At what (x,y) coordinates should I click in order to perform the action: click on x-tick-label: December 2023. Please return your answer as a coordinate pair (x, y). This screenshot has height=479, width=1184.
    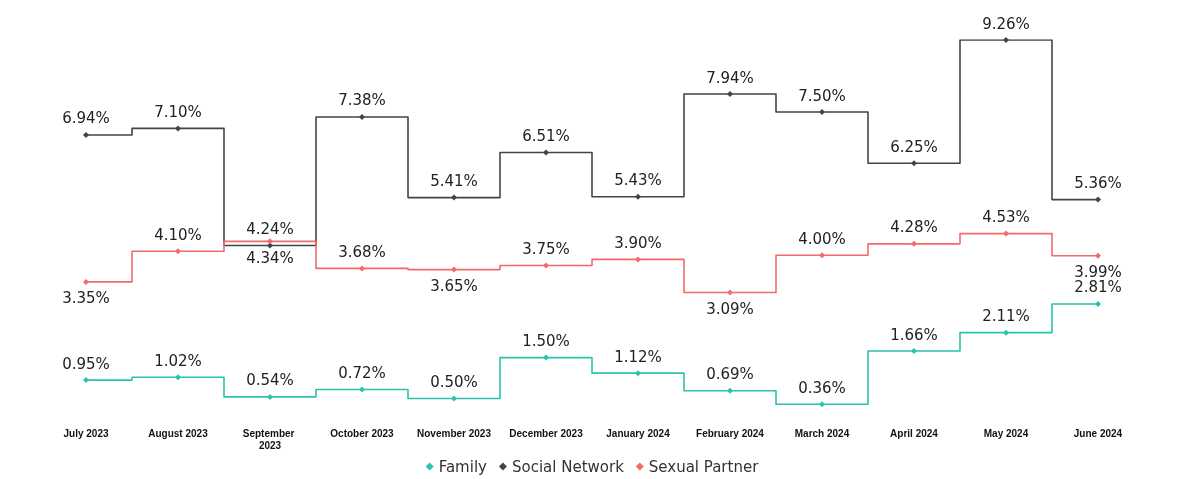
    Looking at the image, I should click on (546, 433).